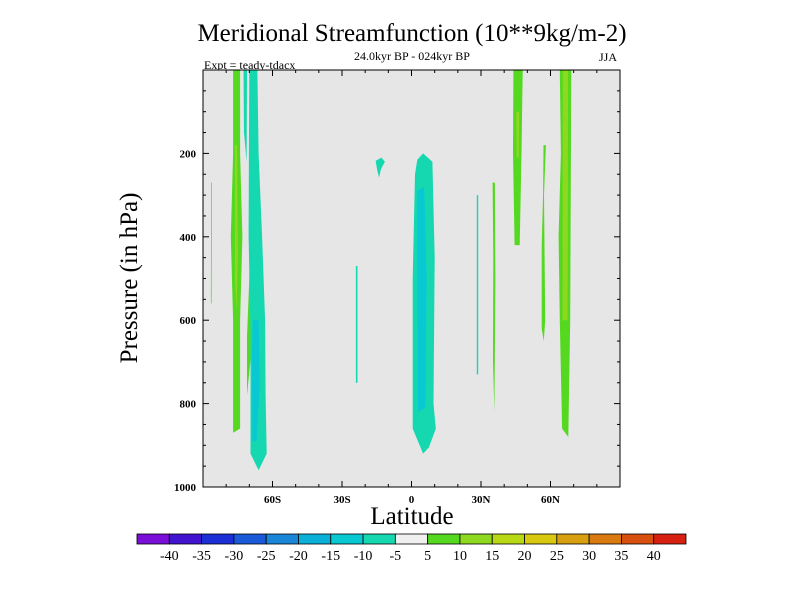  Describe the element at coordinates (492, 556) in the screenshot. I see `colorbar-label: 15` at that location.